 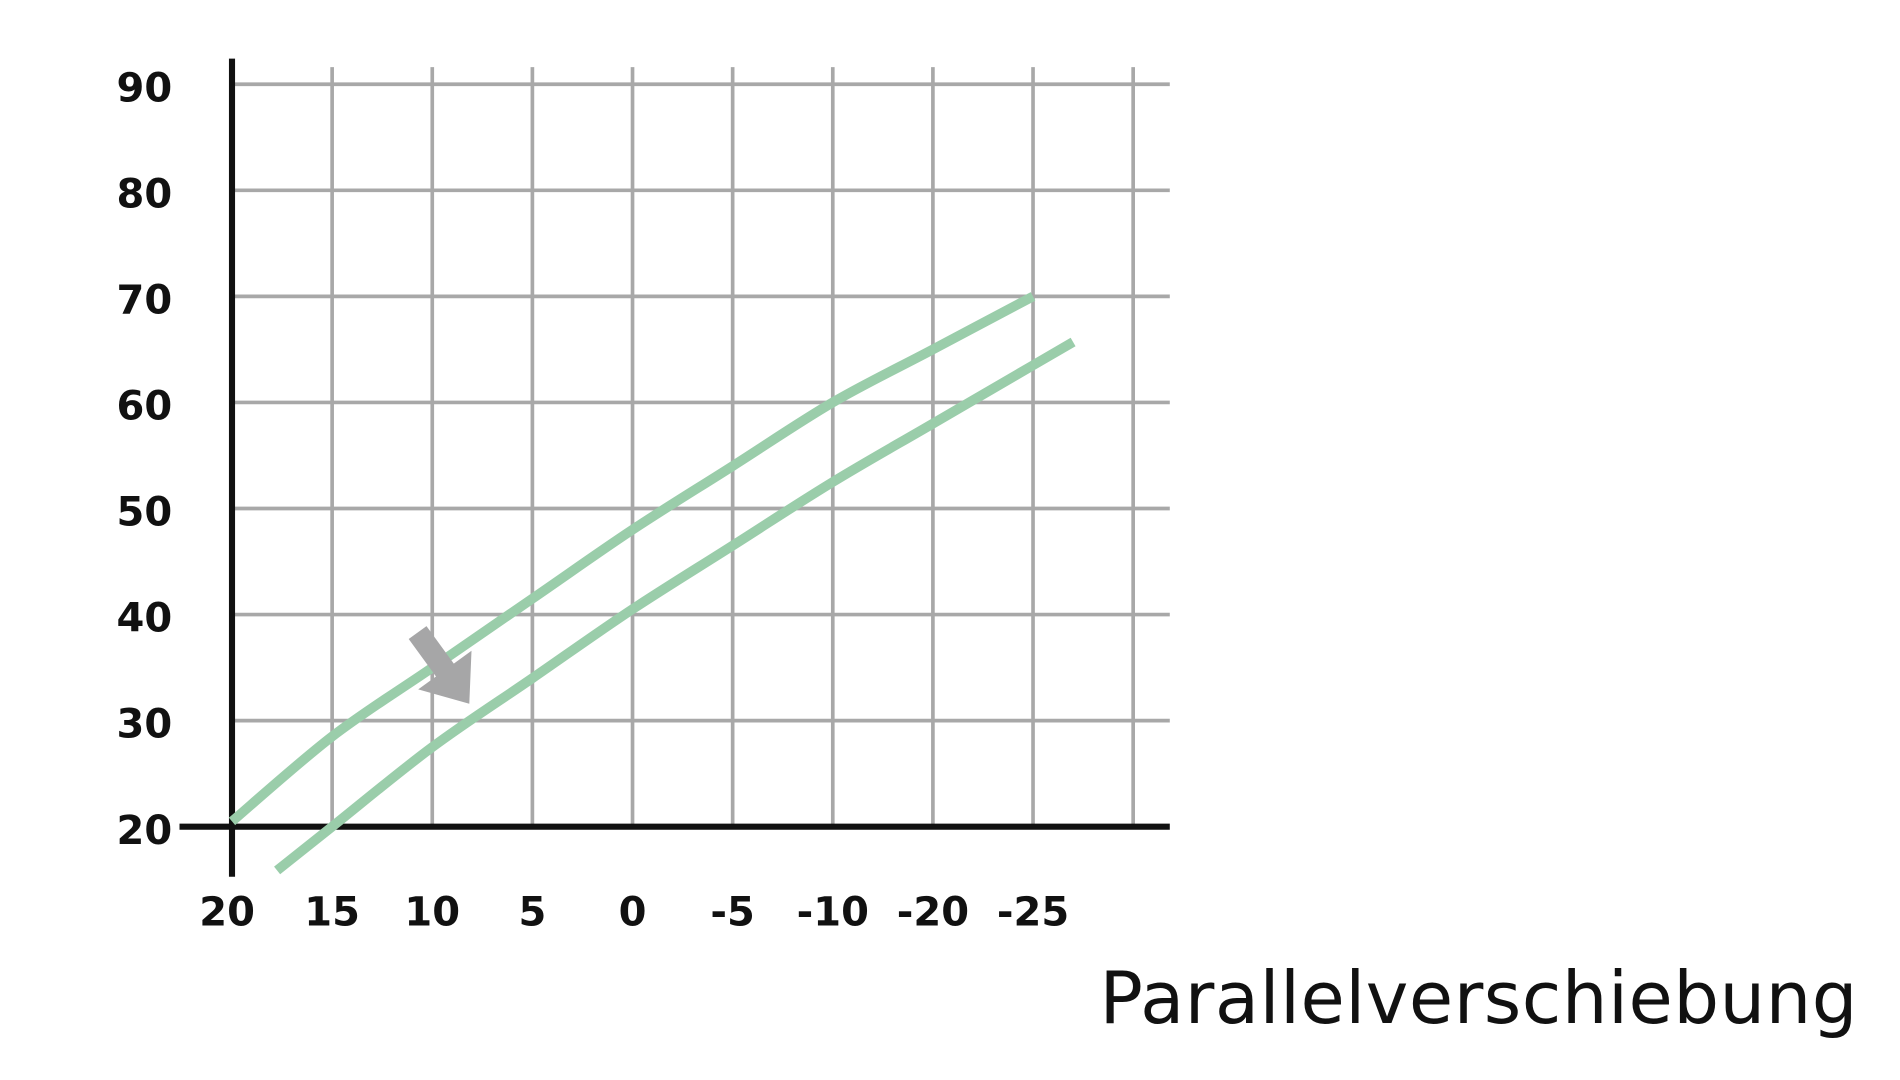 I want to click on x-tick-label: 0, so click(x=633, y=913).